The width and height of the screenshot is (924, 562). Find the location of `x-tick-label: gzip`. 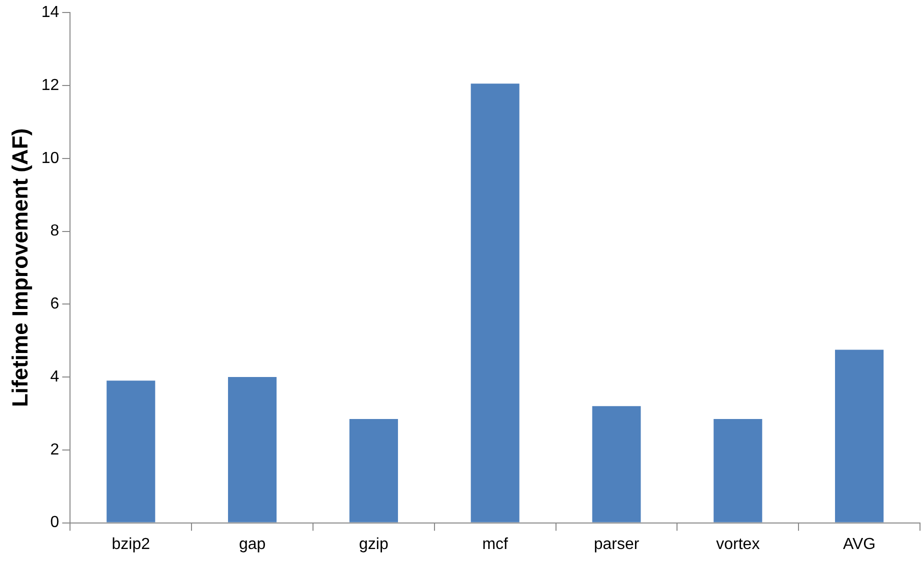

x-tick-label: gzip is located at coordinates (373, 544).